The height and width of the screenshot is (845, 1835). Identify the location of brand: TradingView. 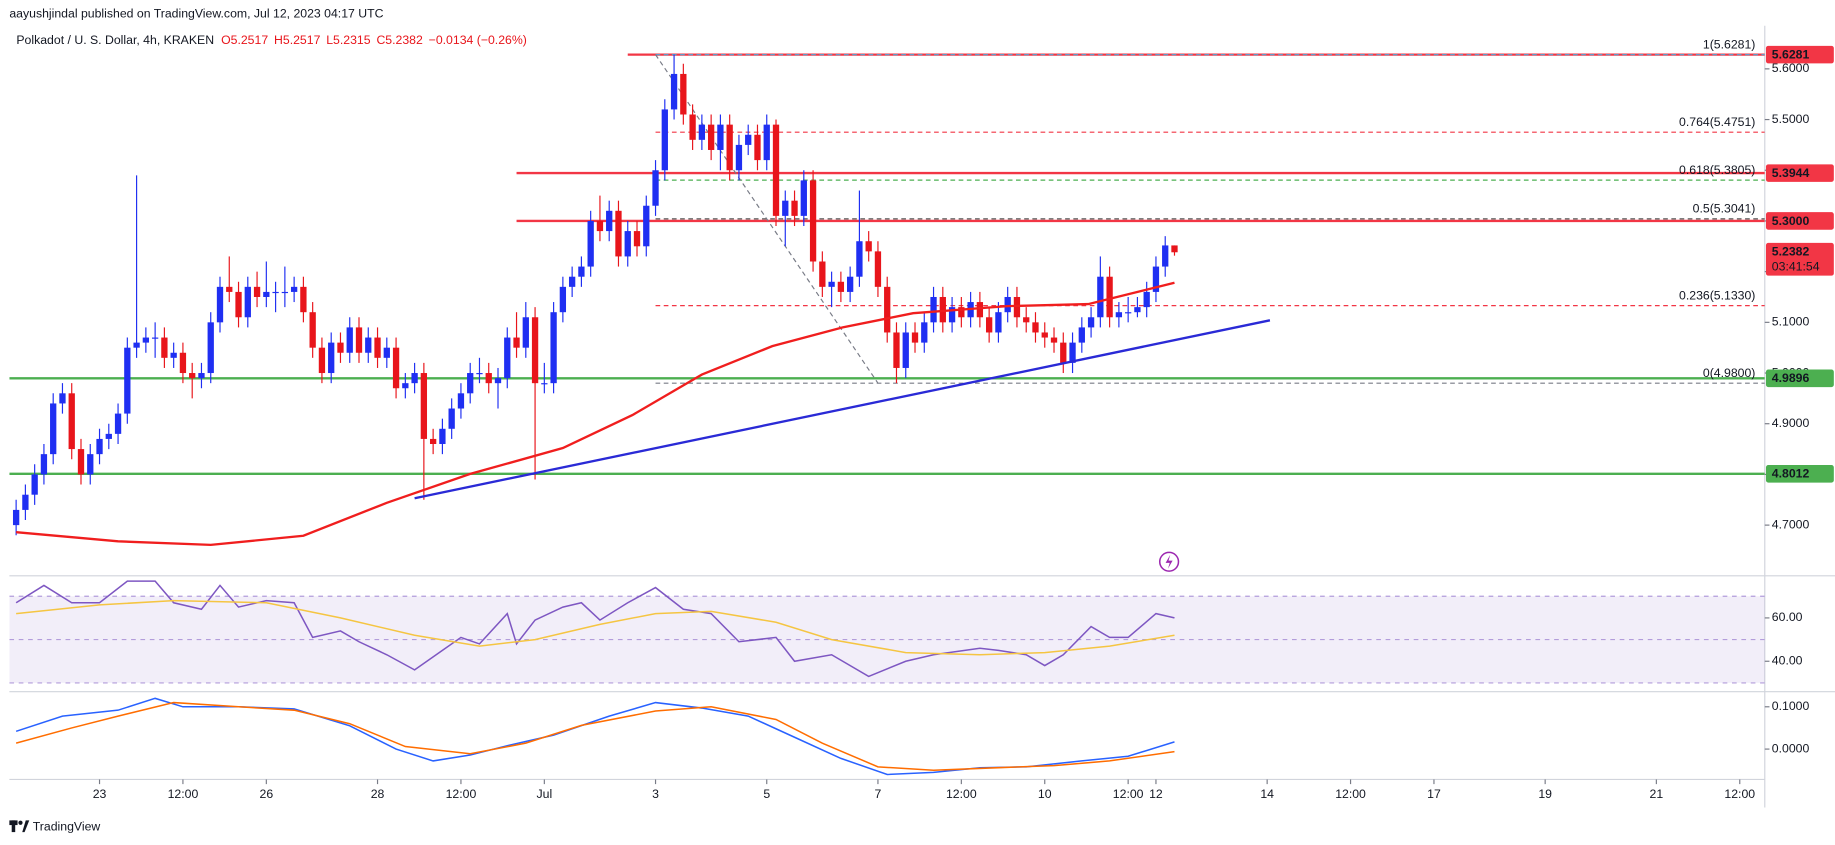
(67, 827).